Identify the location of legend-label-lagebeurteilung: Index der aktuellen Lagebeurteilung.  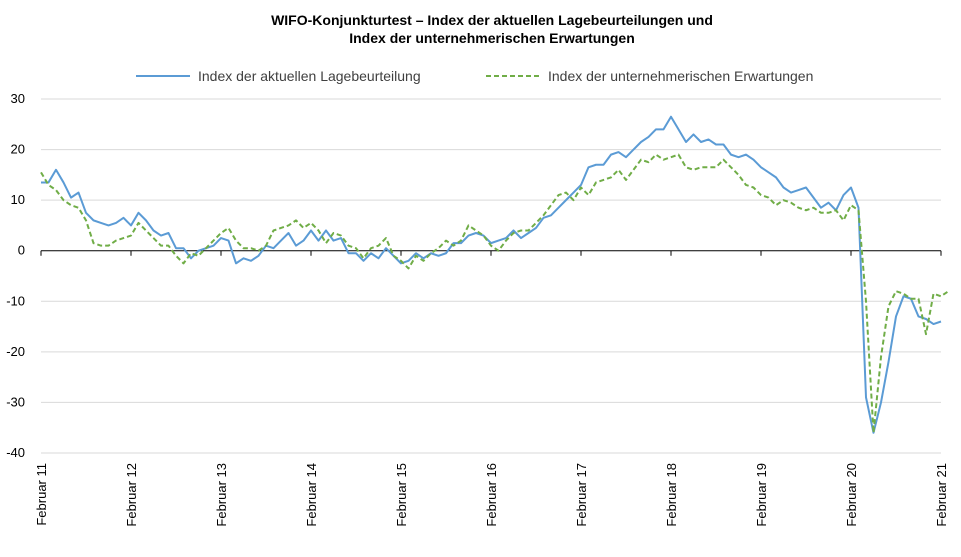
(309, 76).